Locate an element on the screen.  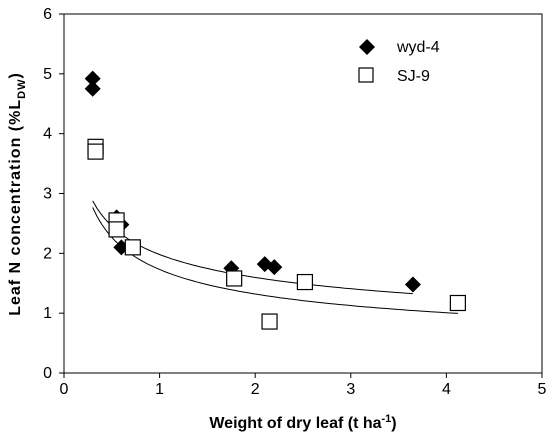
y-axis-title: Leaf N concentration (%LDW) is located at coordinates (17, 194).